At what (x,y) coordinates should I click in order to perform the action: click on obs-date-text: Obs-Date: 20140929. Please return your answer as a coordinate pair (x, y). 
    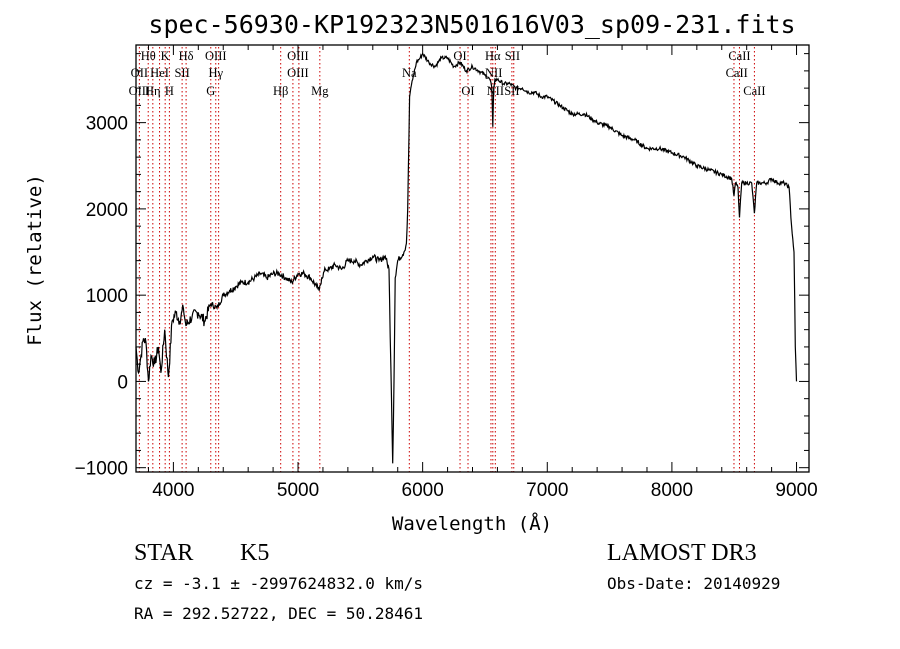
    Looking at the image, I should click on (693, 583).